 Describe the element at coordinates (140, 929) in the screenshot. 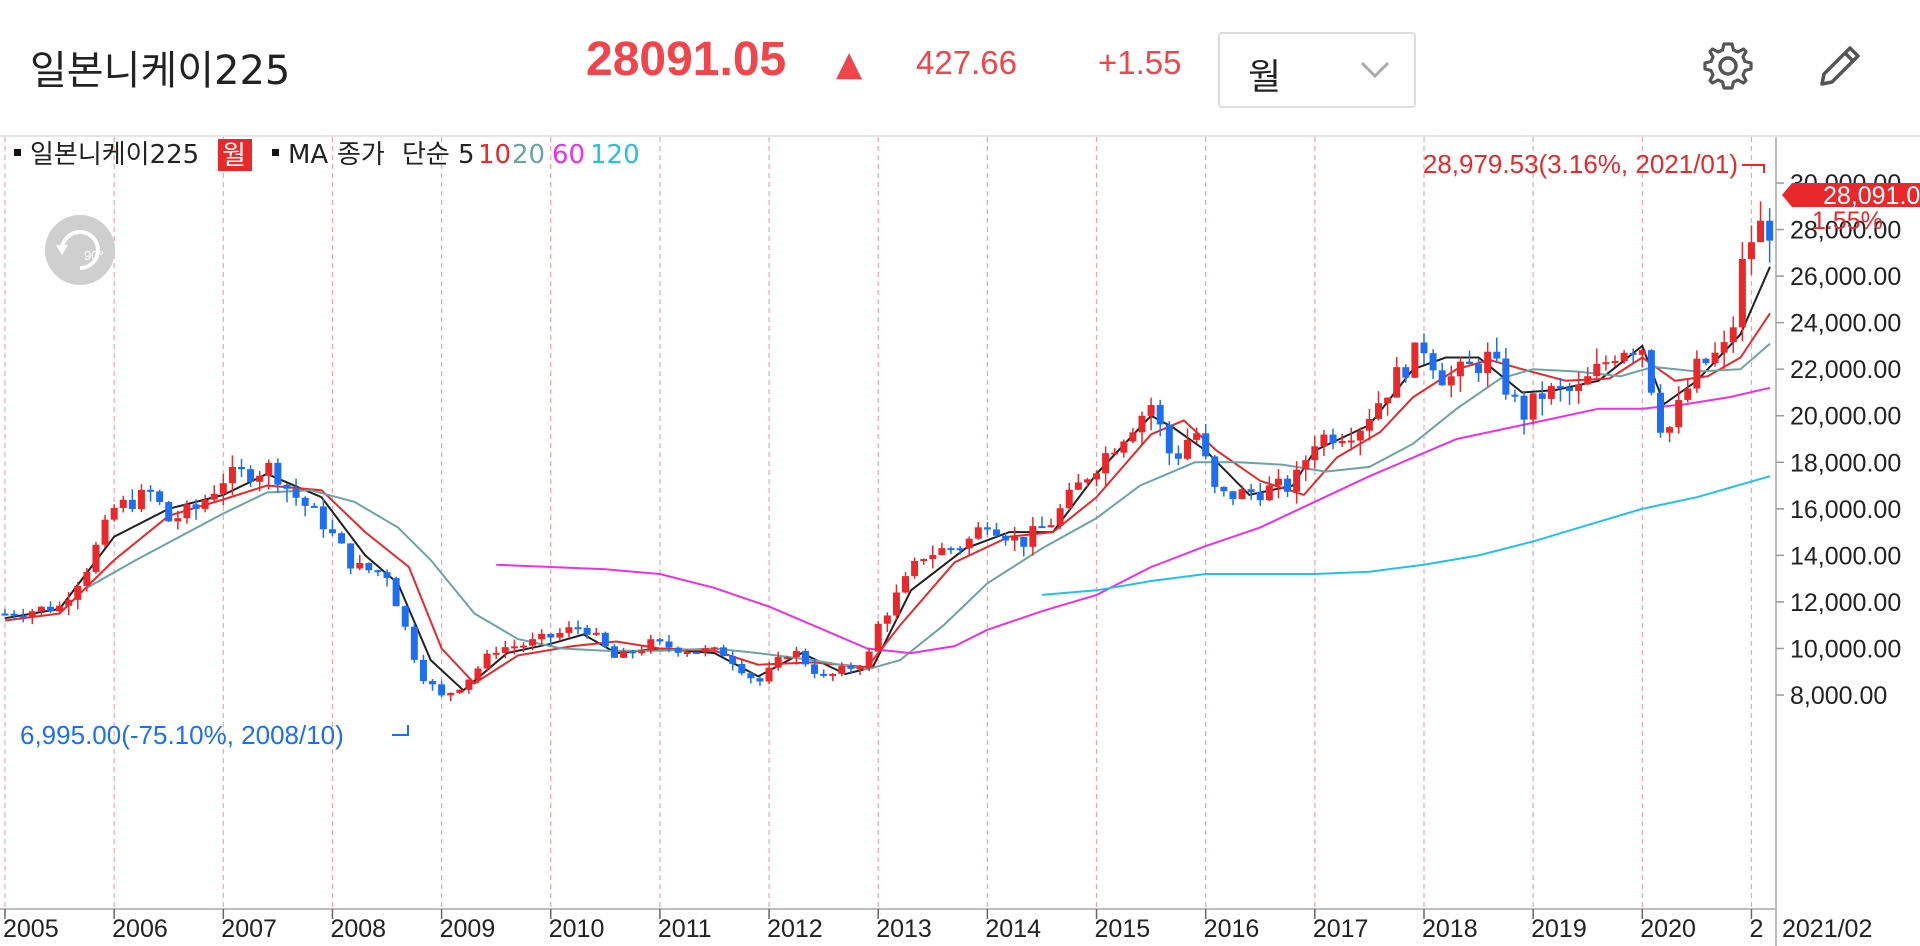

I see `x-tick-label: 2006` at that location.